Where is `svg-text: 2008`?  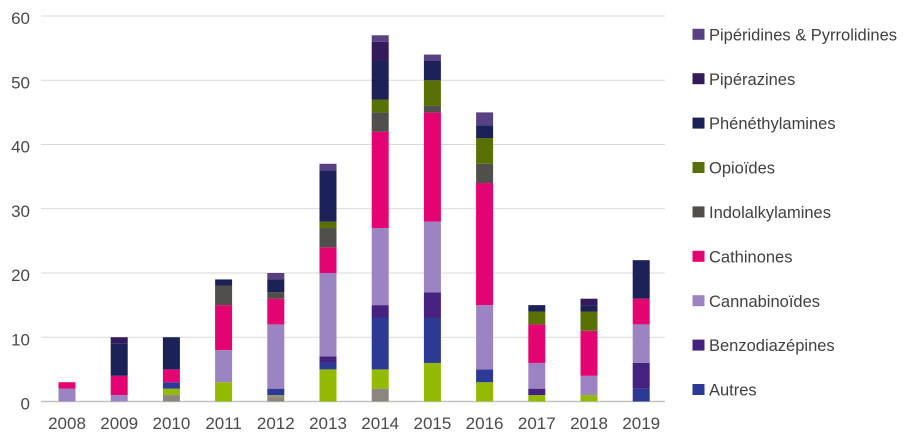 svg-text: 2008 is located at coordinates (67, 423).